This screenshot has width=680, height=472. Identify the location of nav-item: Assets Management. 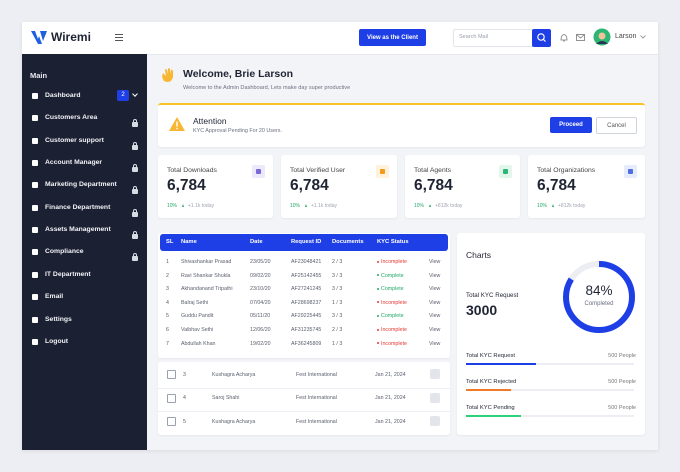
(84, 231).